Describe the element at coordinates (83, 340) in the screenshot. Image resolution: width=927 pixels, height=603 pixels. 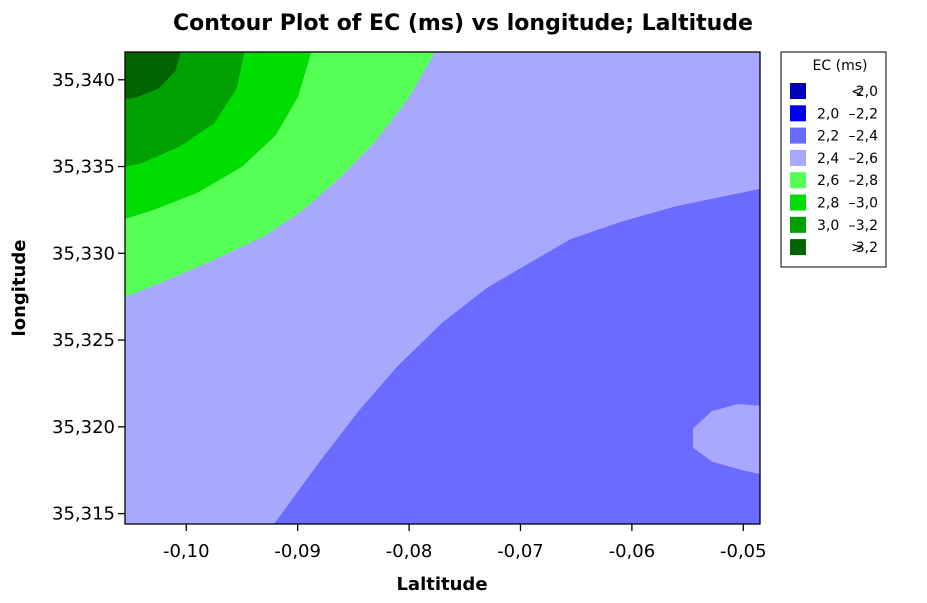
I see `y-tick-label: 35,325` at that location.